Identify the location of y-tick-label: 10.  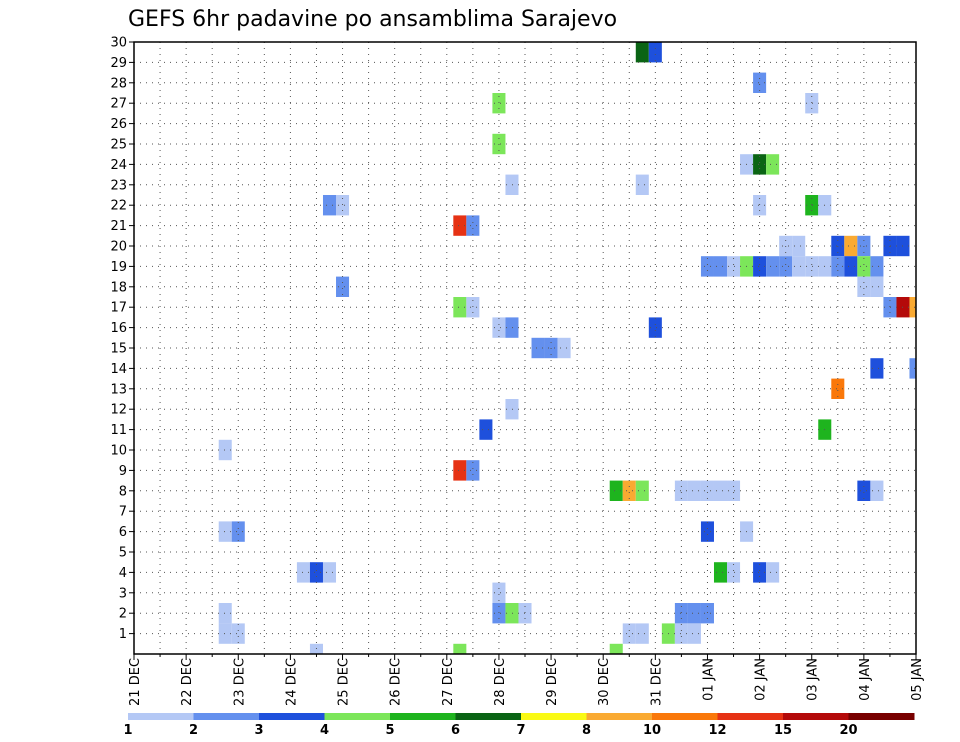
(118, 451).